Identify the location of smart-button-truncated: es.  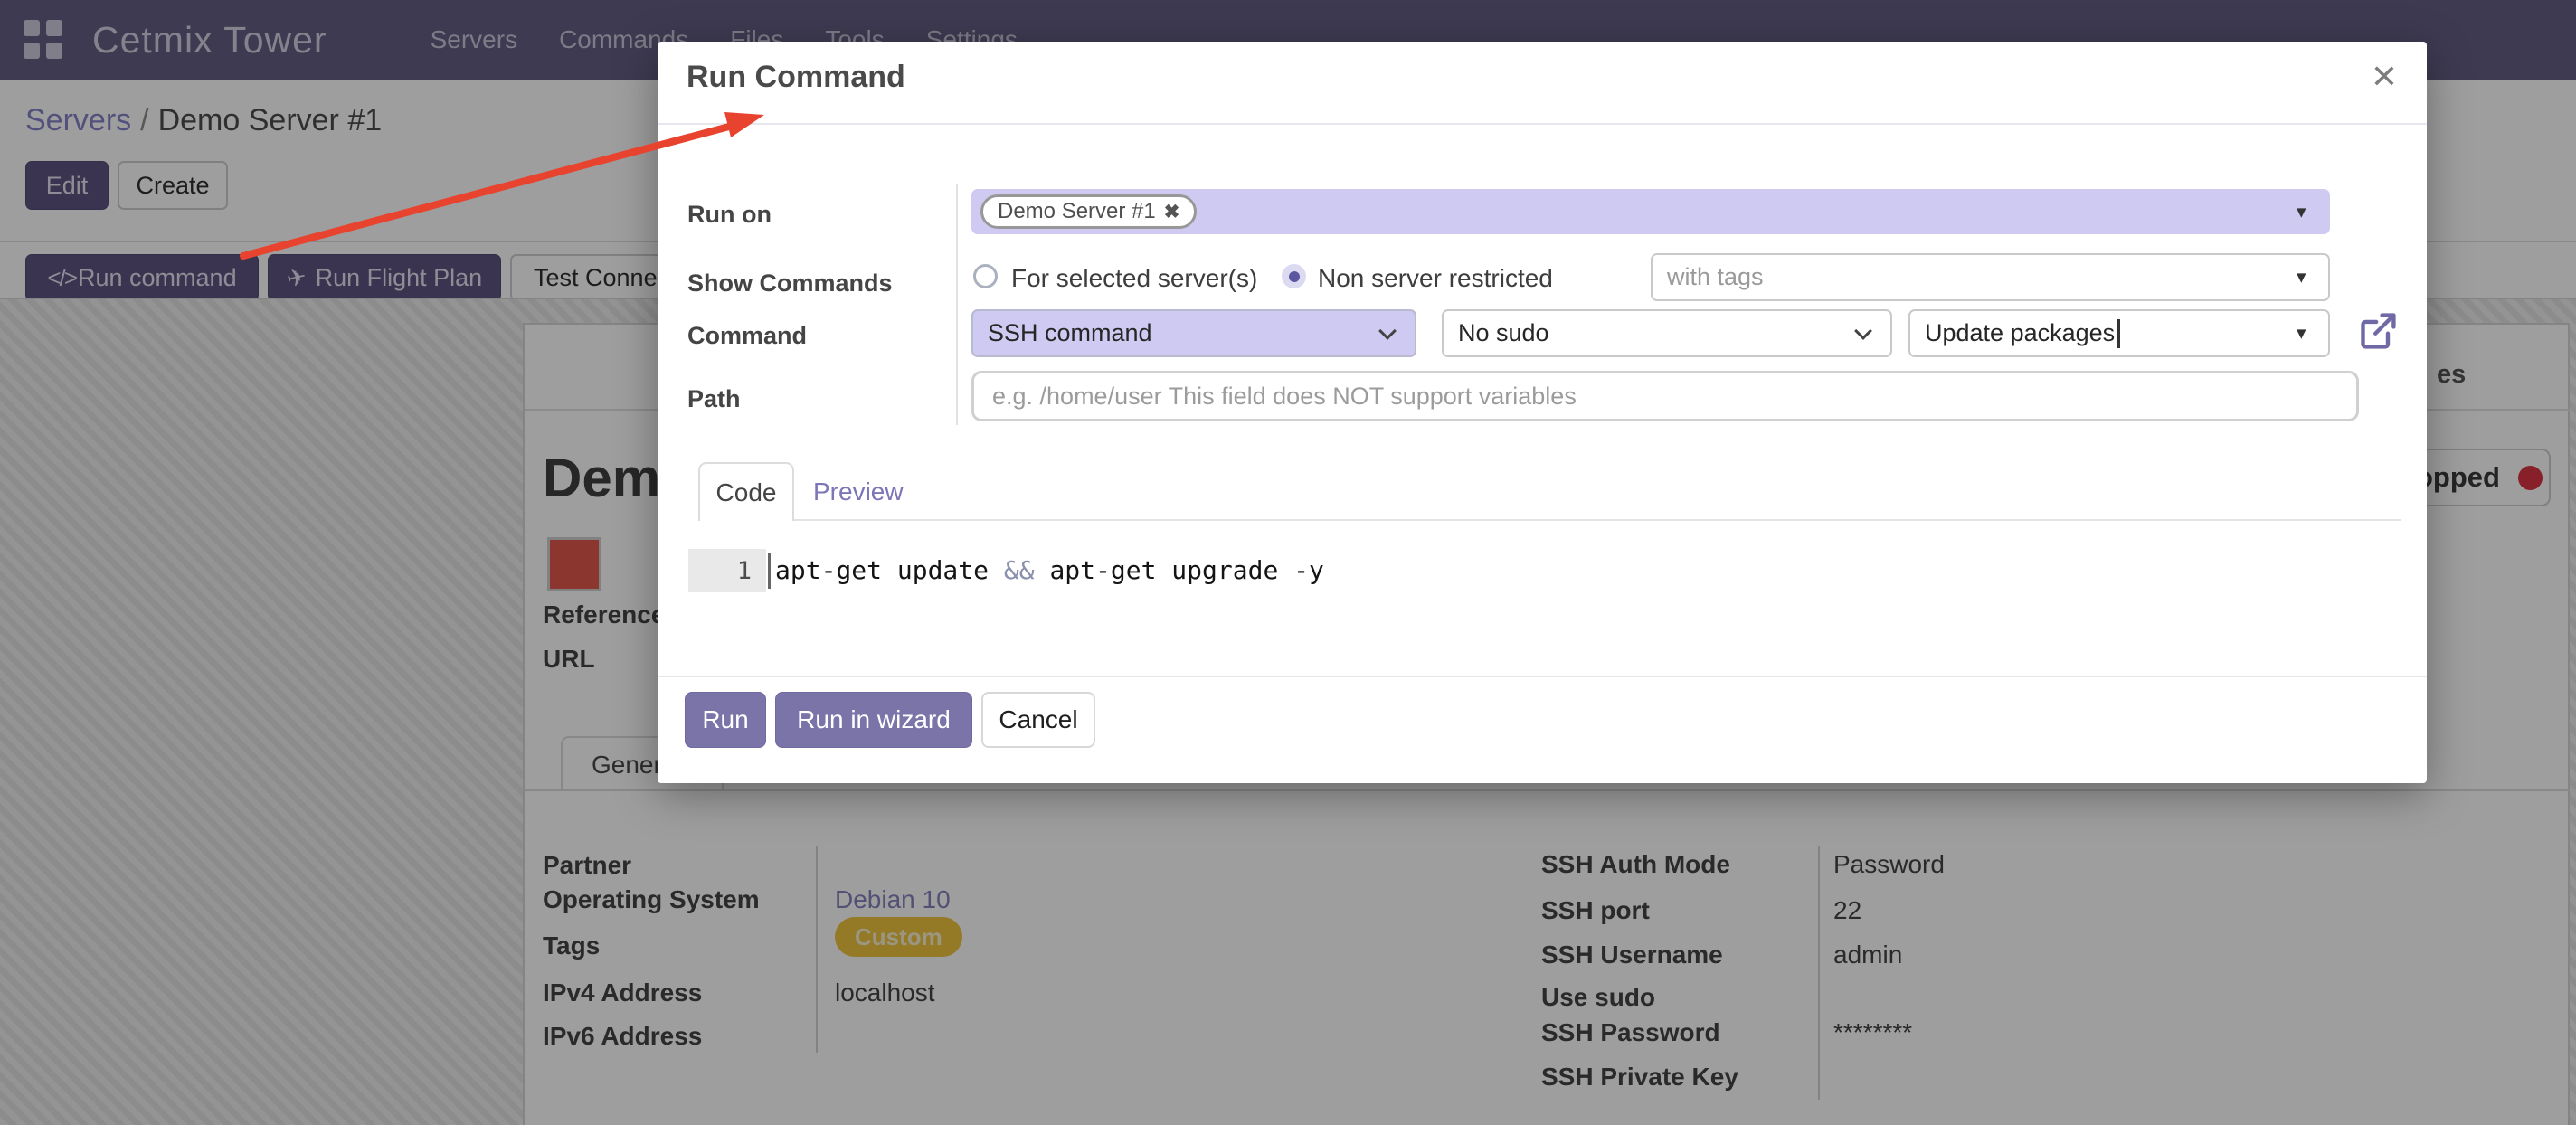
(2452, 374).